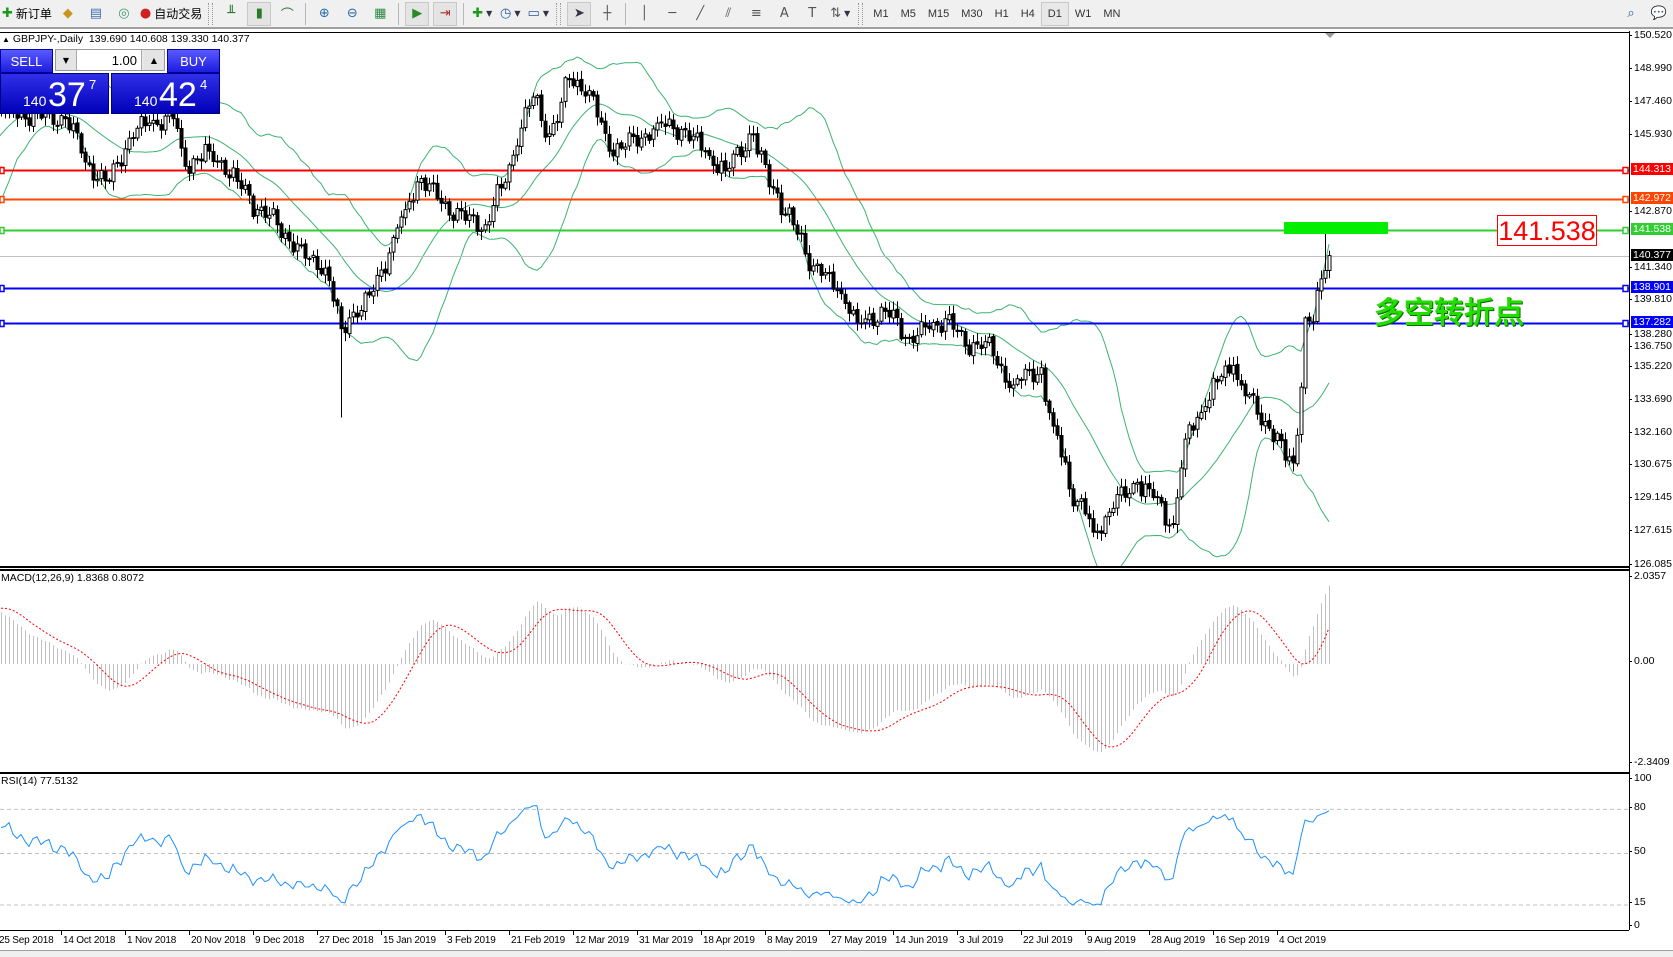 The height and width of the screenshot is (957, 1673). What do you see at coordinates (1547, 230) in the screenshot?
I see `level-price-label: 141.538` at bounding box center [1547, 230].